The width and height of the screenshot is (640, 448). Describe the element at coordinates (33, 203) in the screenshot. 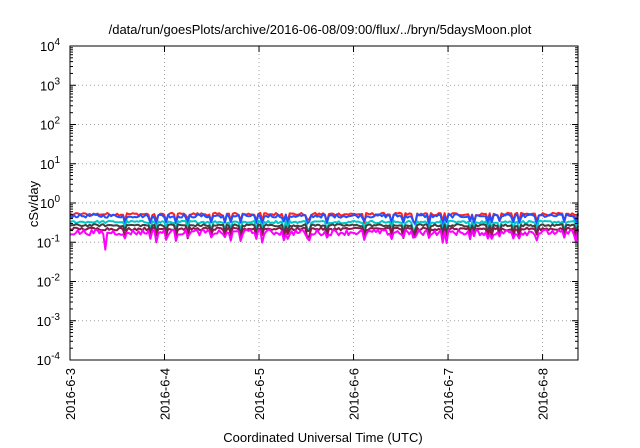

I see `y-axis-label: cSv/day` at that location.